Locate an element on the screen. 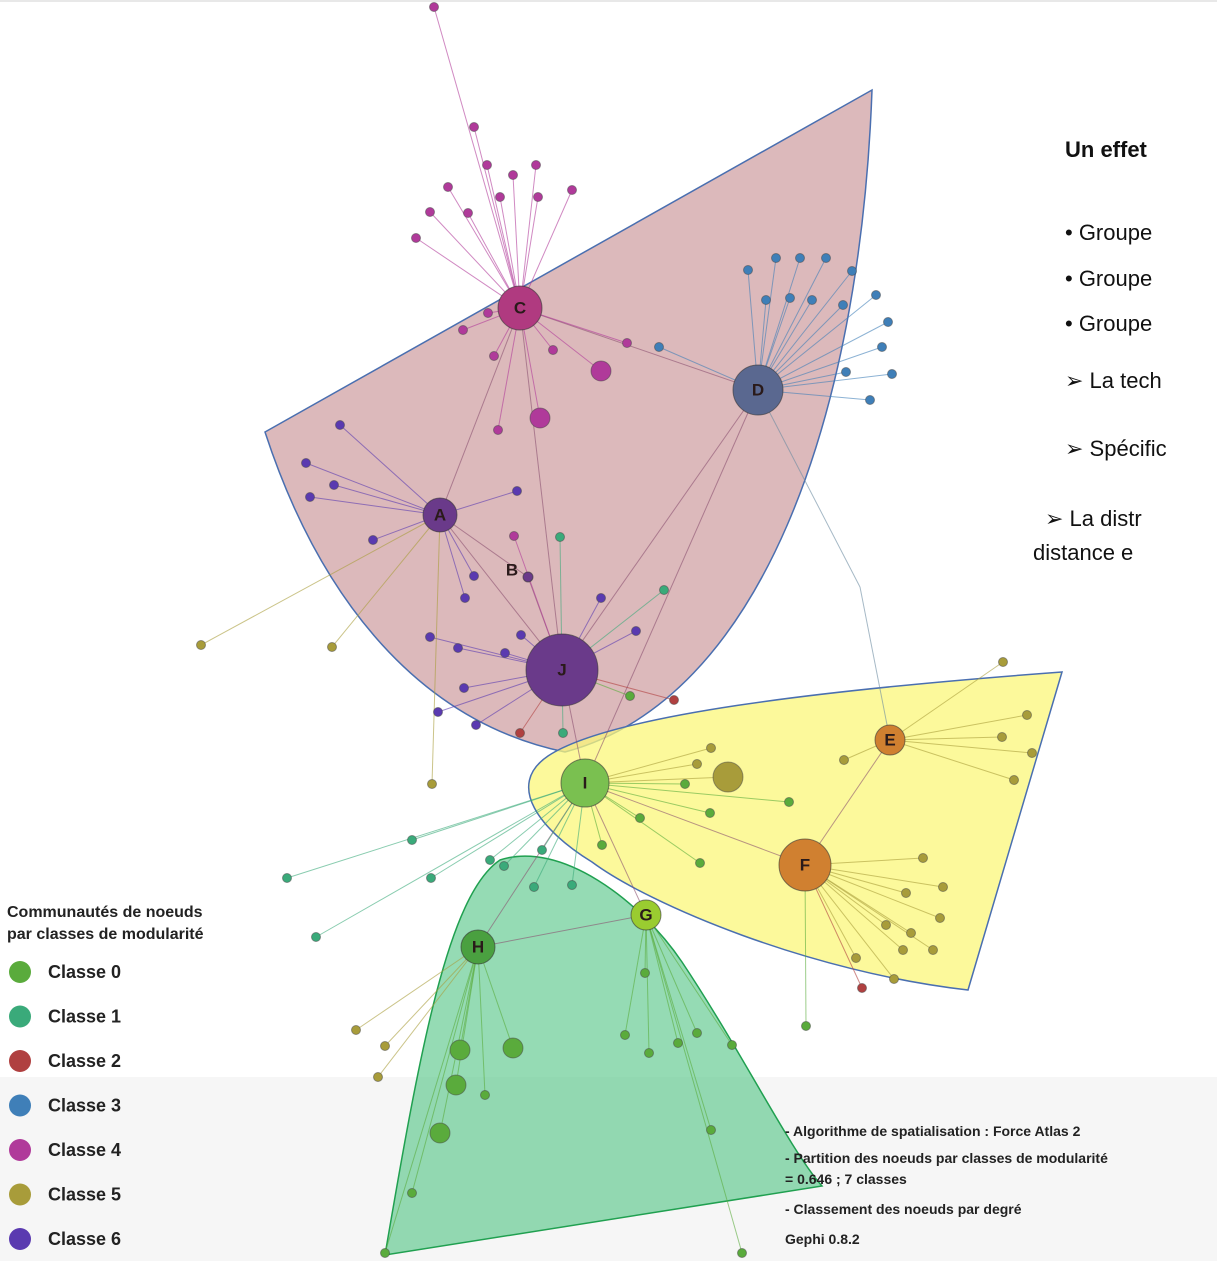 Image resolution: width=1217 pixels, height=1261 pixels. node-label: D is located at coordinates (758, 390).